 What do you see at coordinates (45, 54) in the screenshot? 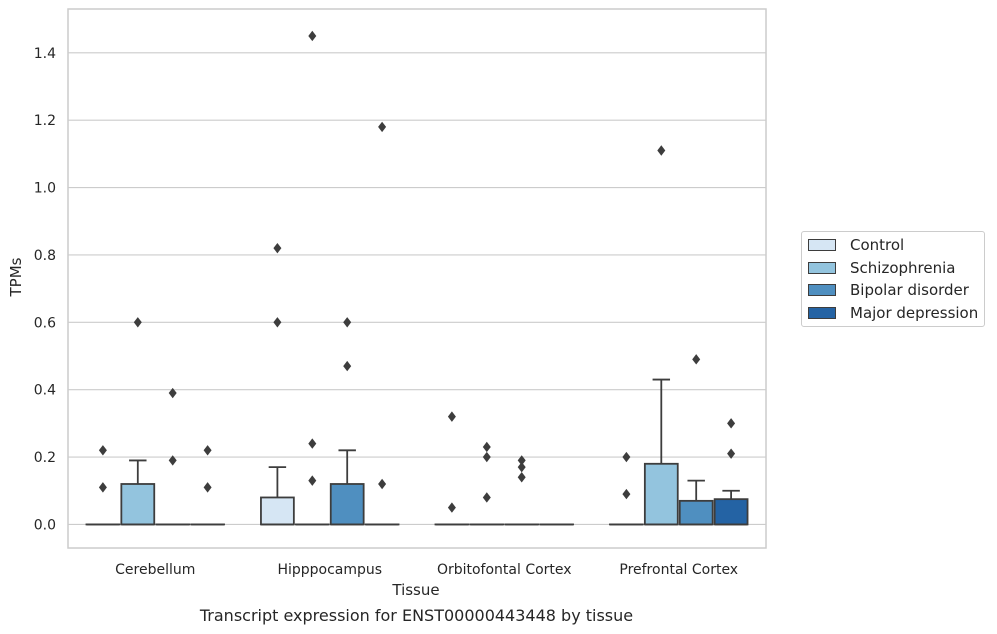
I see `y-tick-label: 1.4` at bounding box center [45, 54].